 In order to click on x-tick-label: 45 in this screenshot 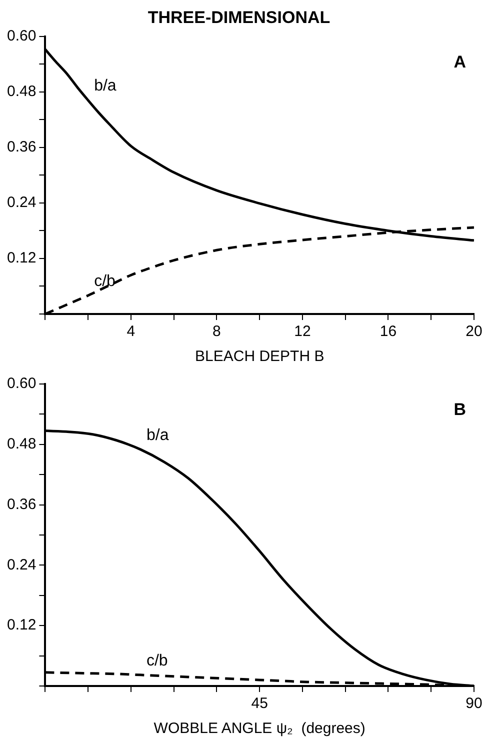, I will do `click(259, 703)`.